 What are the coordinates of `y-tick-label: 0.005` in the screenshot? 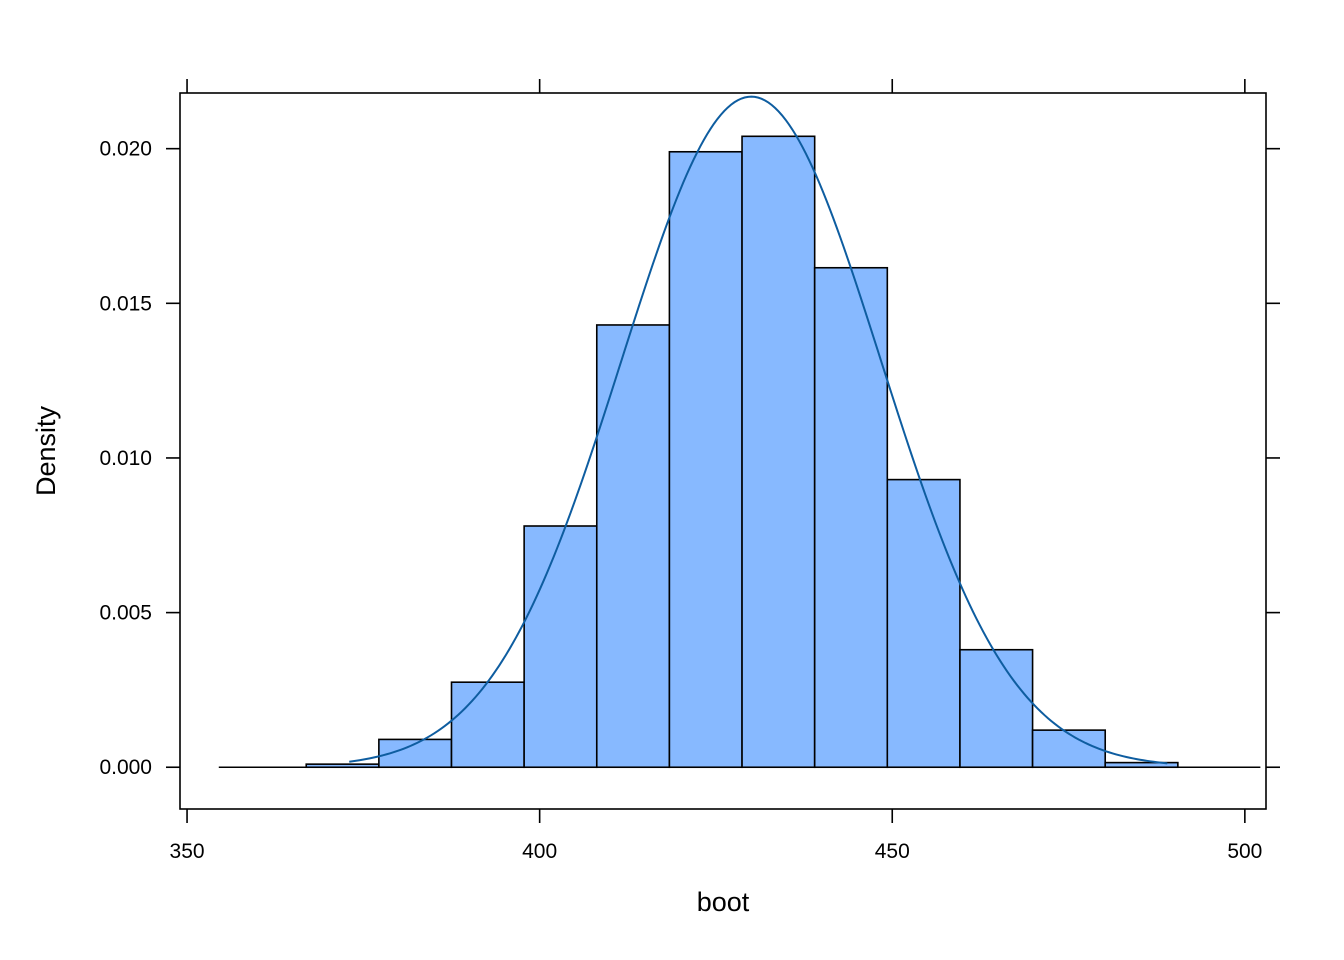 It's located at (125, 613).